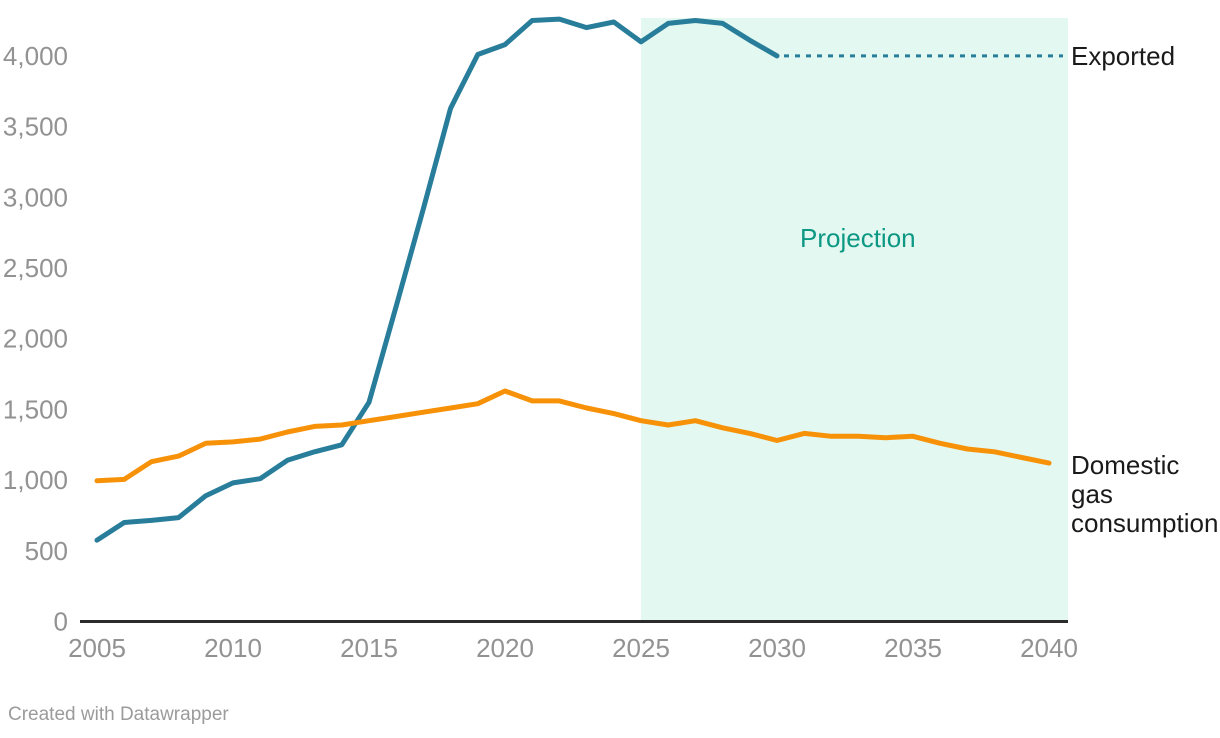 The width and height of the screenshot is (1220, 738). What do you see at coordinates (35, 339) in the screenshot?
I see `y-tick-label: 2,000` at bounding box center [35, 339].